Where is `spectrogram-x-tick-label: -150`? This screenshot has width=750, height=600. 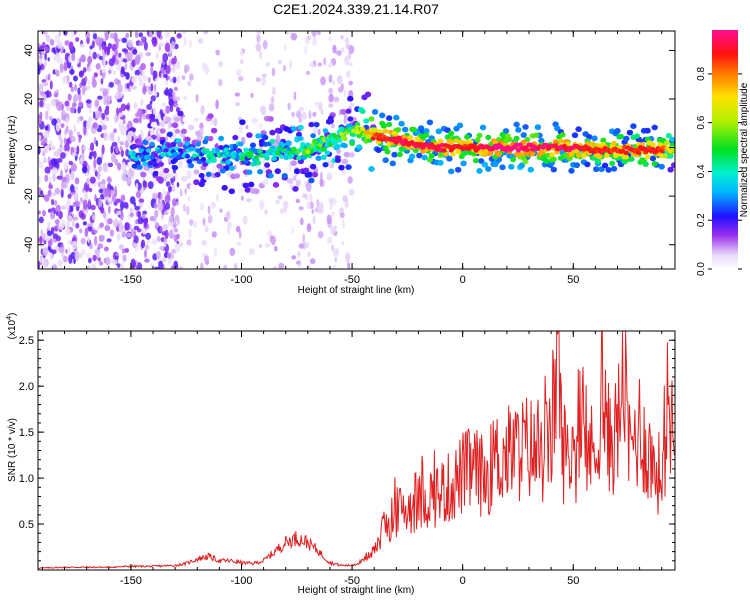
spectrogram-x-tick-label: -150 is located at coordinates (131, 280).